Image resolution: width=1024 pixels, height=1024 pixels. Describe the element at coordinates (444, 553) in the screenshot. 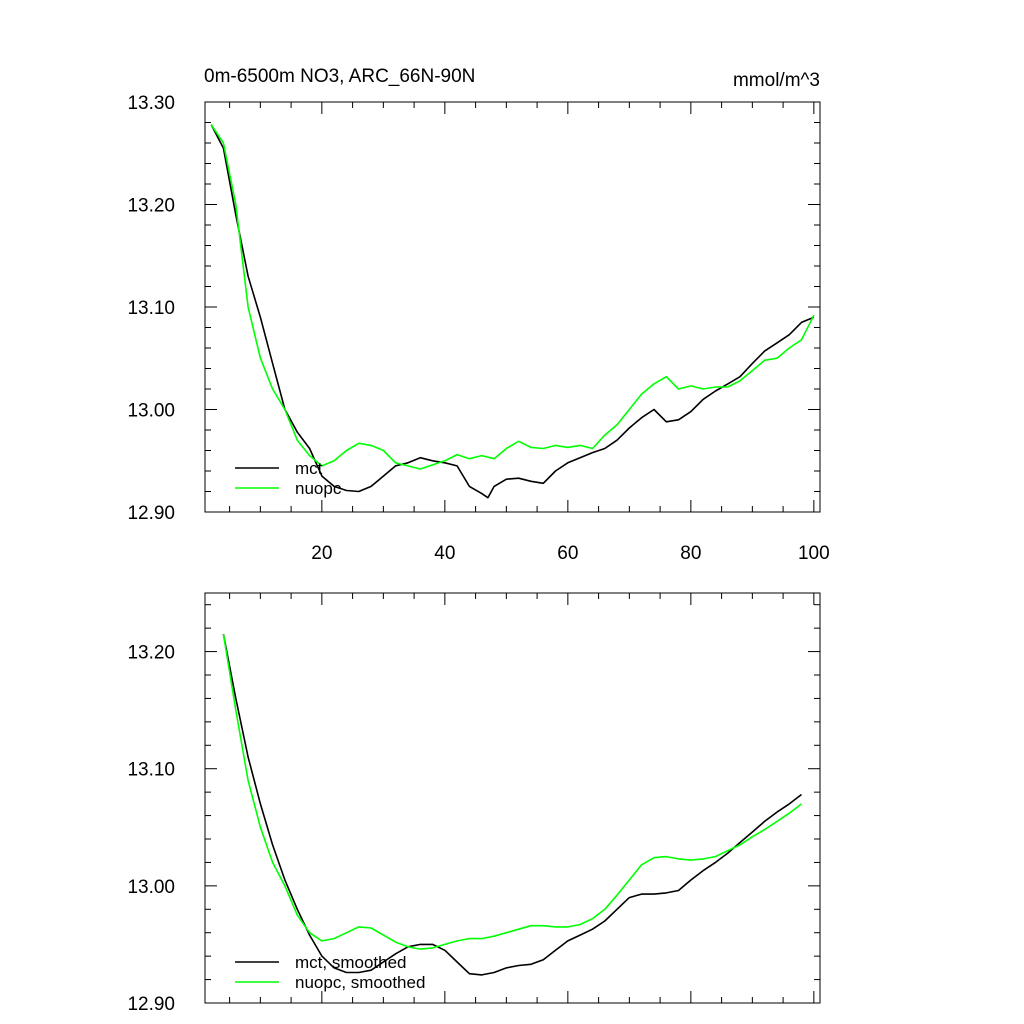

I see `x-tick-label: 40` at that location.